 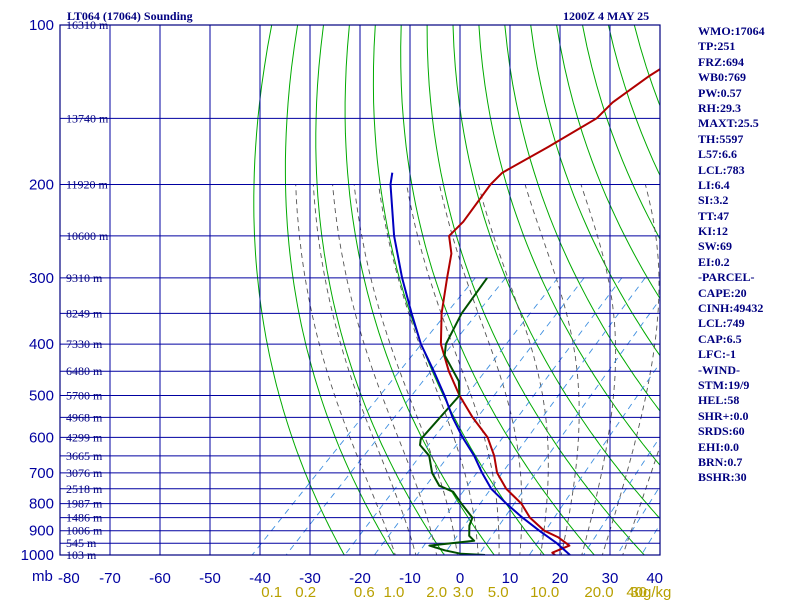 What do you see at coordinates (41, 344) in the screenshot?
I see `pressure-label: 400` at bounding box center [41, 344].